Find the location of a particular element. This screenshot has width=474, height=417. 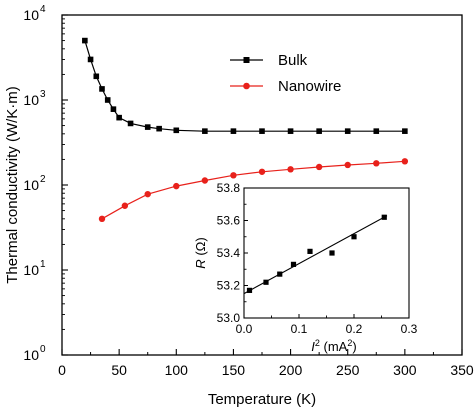

y-tick-exponent: 3 is located at coordinates (43, 94).